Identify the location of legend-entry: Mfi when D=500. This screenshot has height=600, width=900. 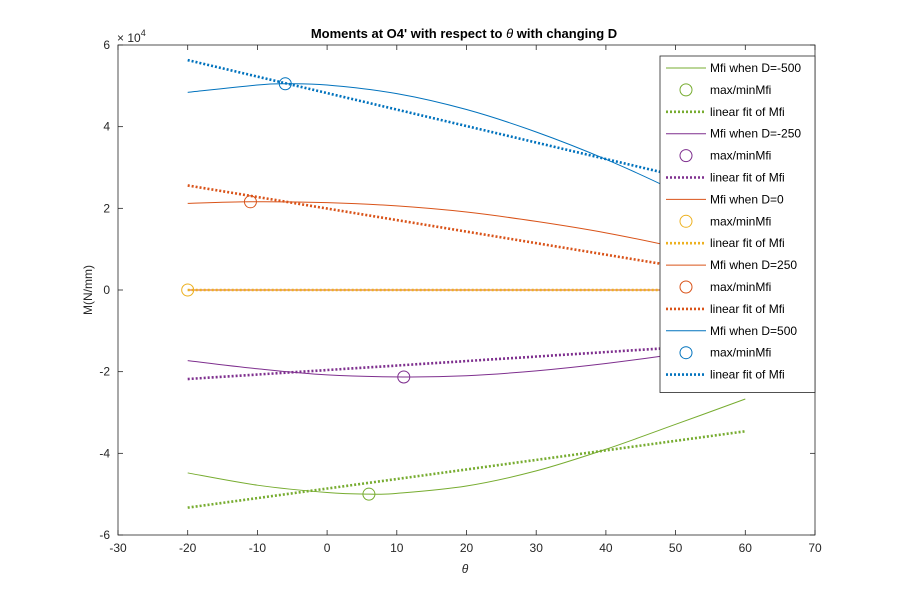
(731, 331).